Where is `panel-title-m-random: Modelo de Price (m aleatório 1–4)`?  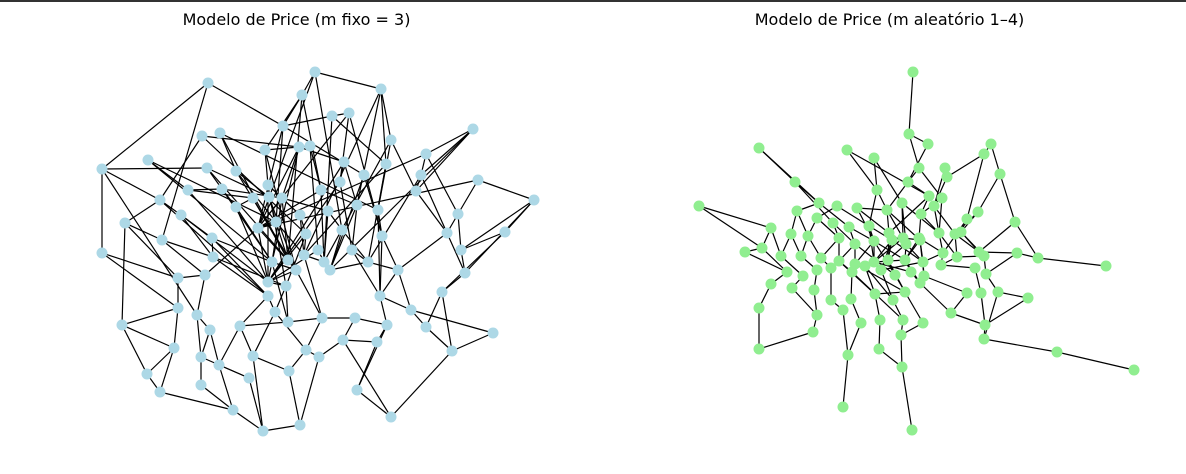 panel-title-m-random: Modelo de Price (m aleatório 1–4) is located at coordinates (889, 19).